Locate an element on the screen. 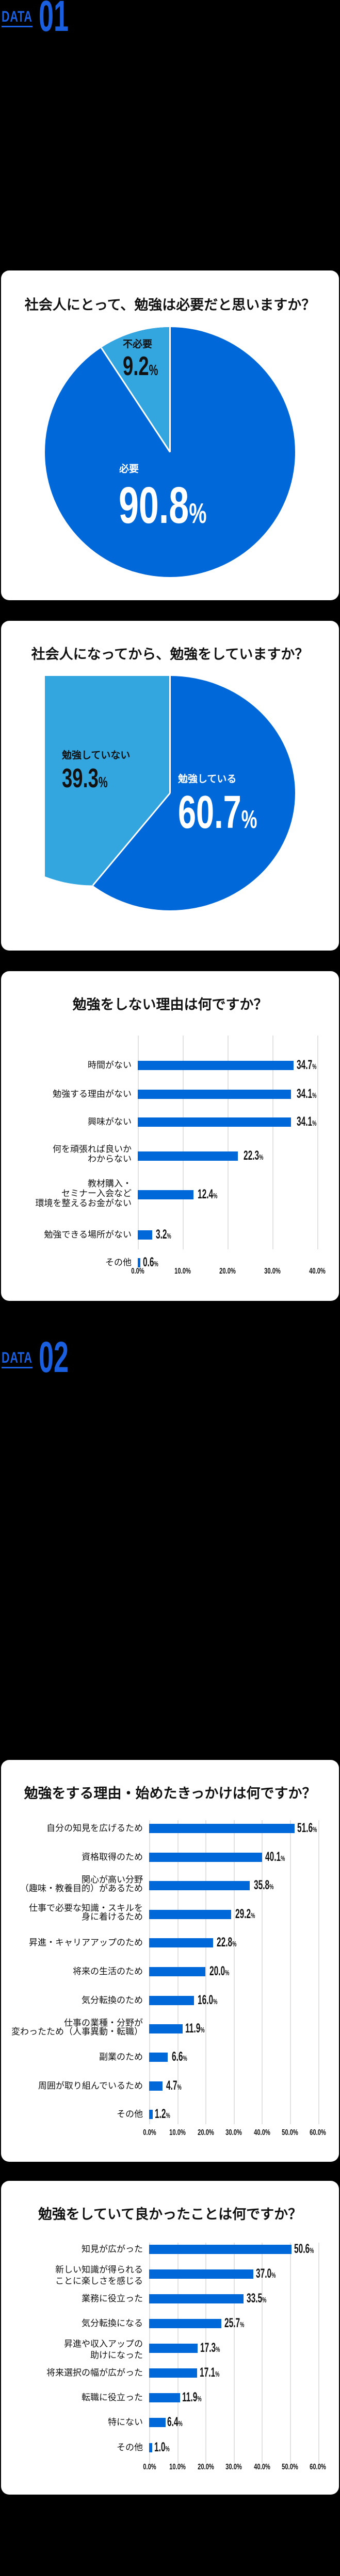 This screenshot has width=340, height=2576. pie-value-studying: 60.7% is located at coordinates (217, 812).